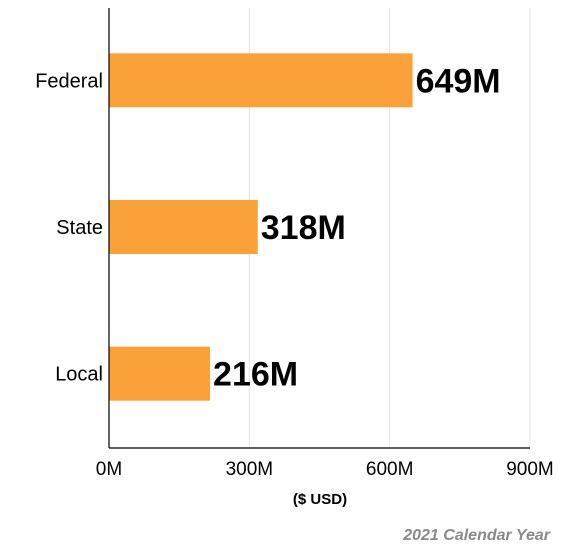  I want to click on bar-value-label: 649M, so click(458, 81).